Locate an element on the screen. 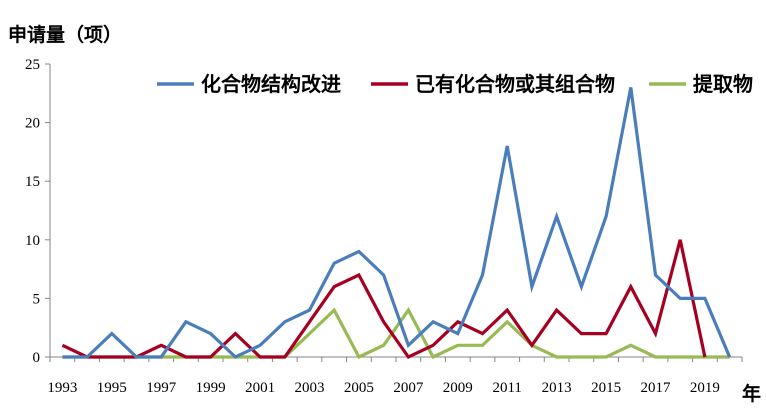 The image size is (766, 412). x-tick-label: 2001 is located at coordinates (260, 388).